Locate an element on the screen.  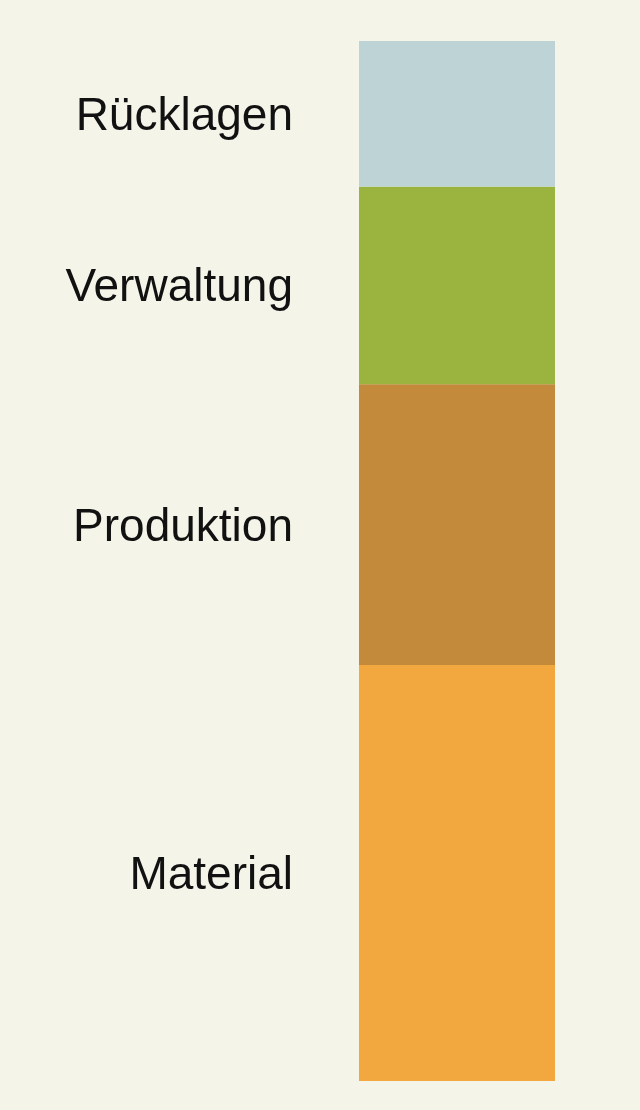
series-label: Material is located at coordinates (211, 873).